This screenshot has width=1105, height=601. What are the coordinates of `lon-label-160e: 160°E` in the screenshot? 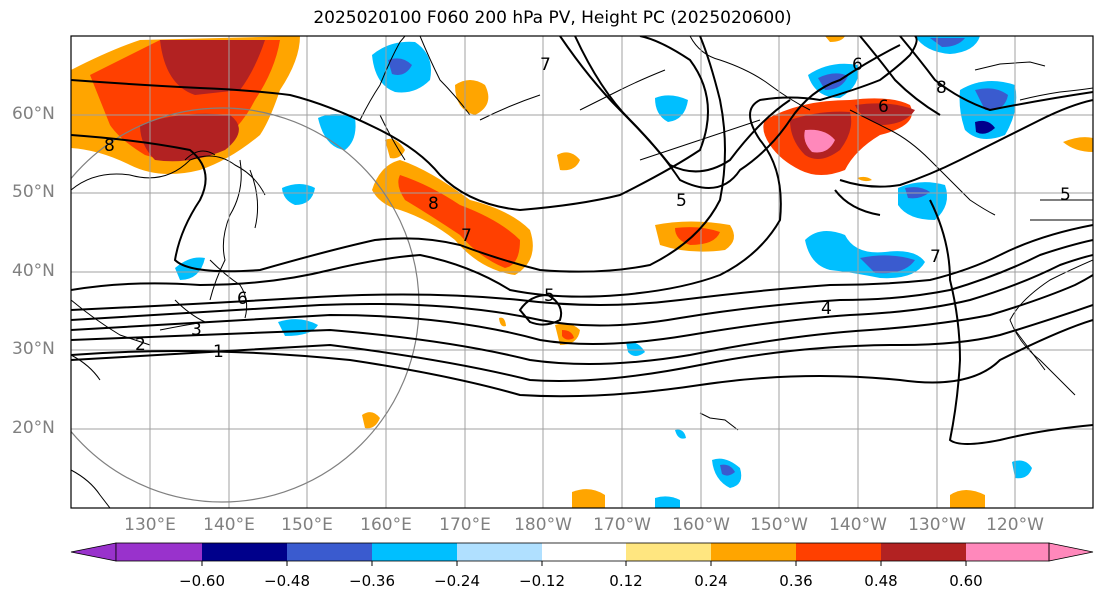 It's located at (386, 525).